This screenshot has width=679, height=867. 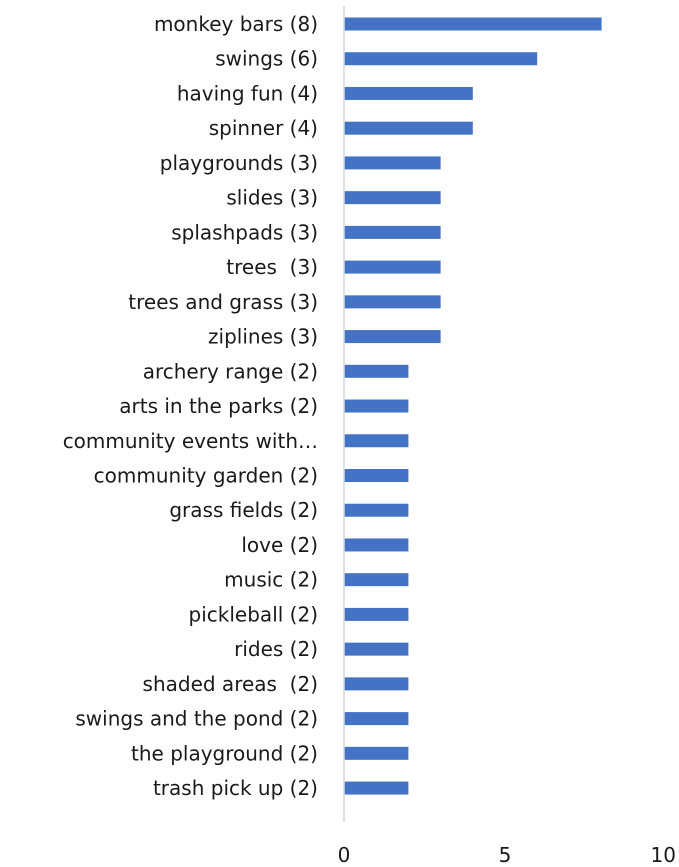 What do you see at coordinates (196, 719) in the screenshot?
I see `category-label: swings and the pond (2)` at bounding box center [196, 719].